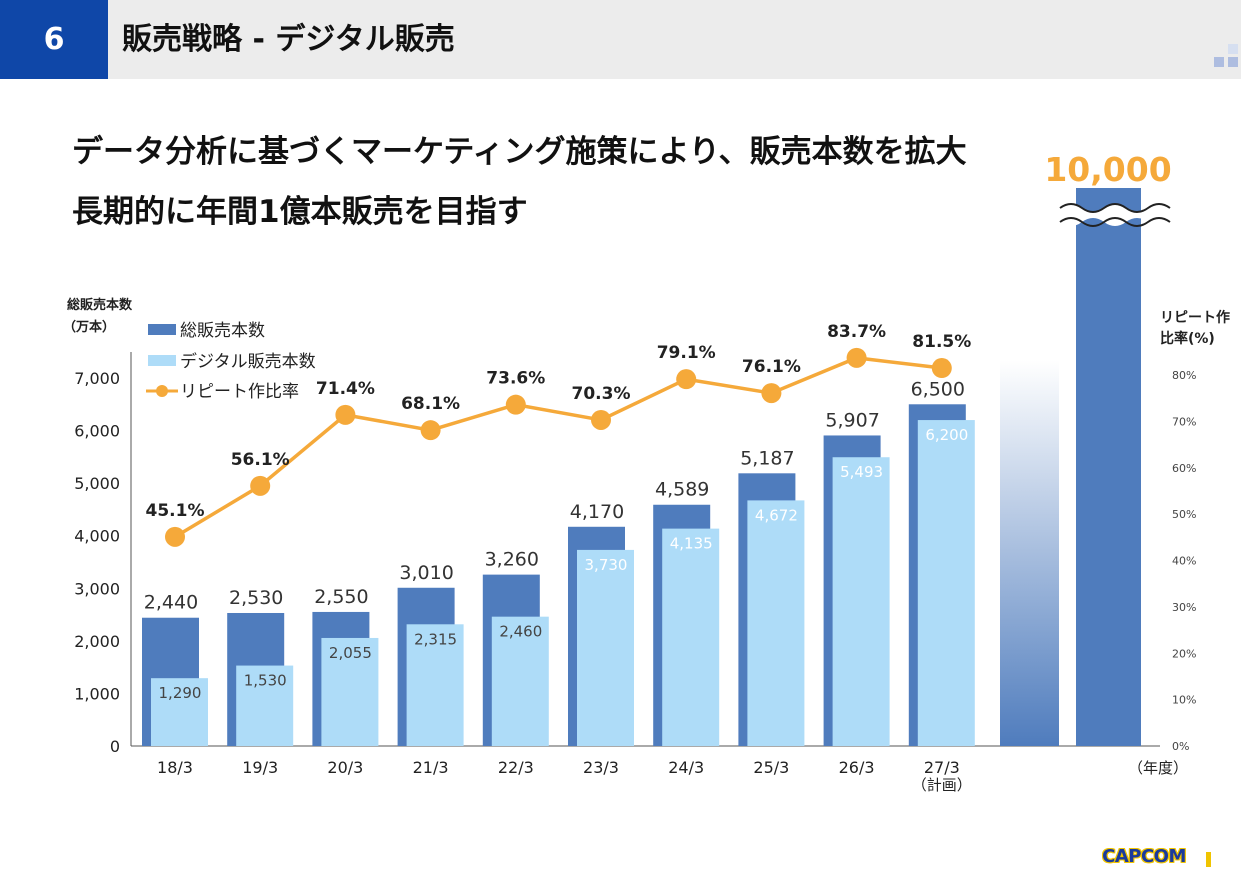  What do you see at coordinates (1208, 859) in the screenshot?
I see `logo-accent-bar` at bounding box center [1208, 859].